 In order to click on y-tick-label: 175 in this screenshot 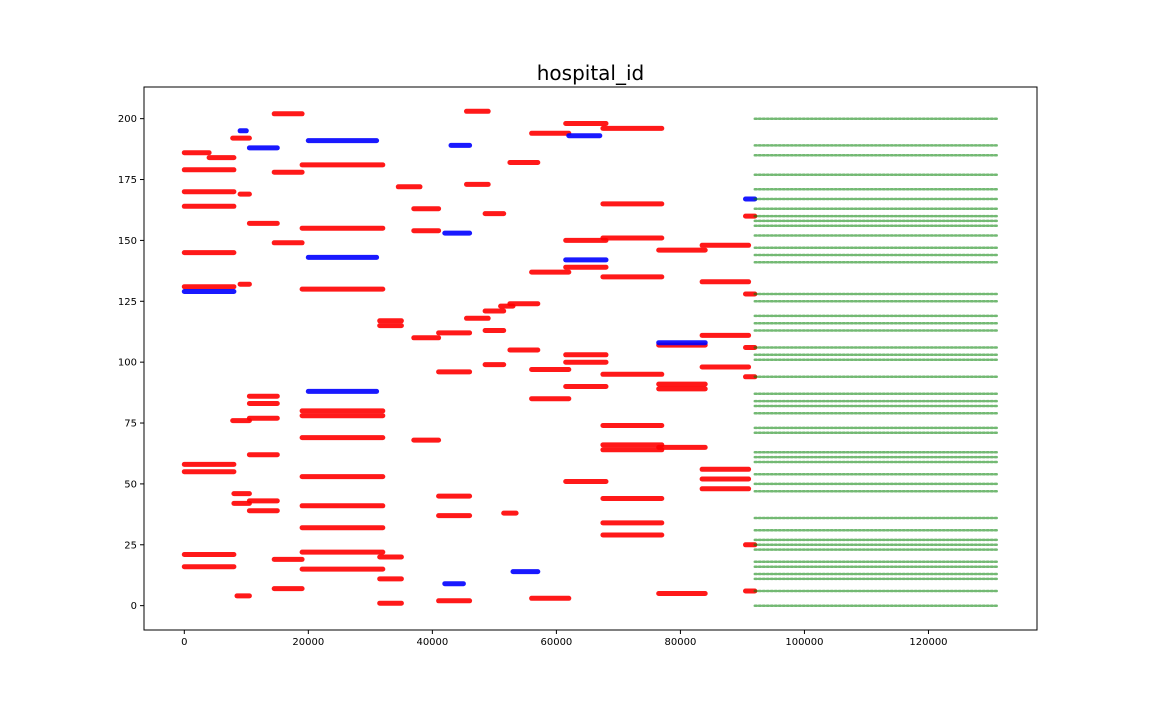, I will do `click(127, 180)`.